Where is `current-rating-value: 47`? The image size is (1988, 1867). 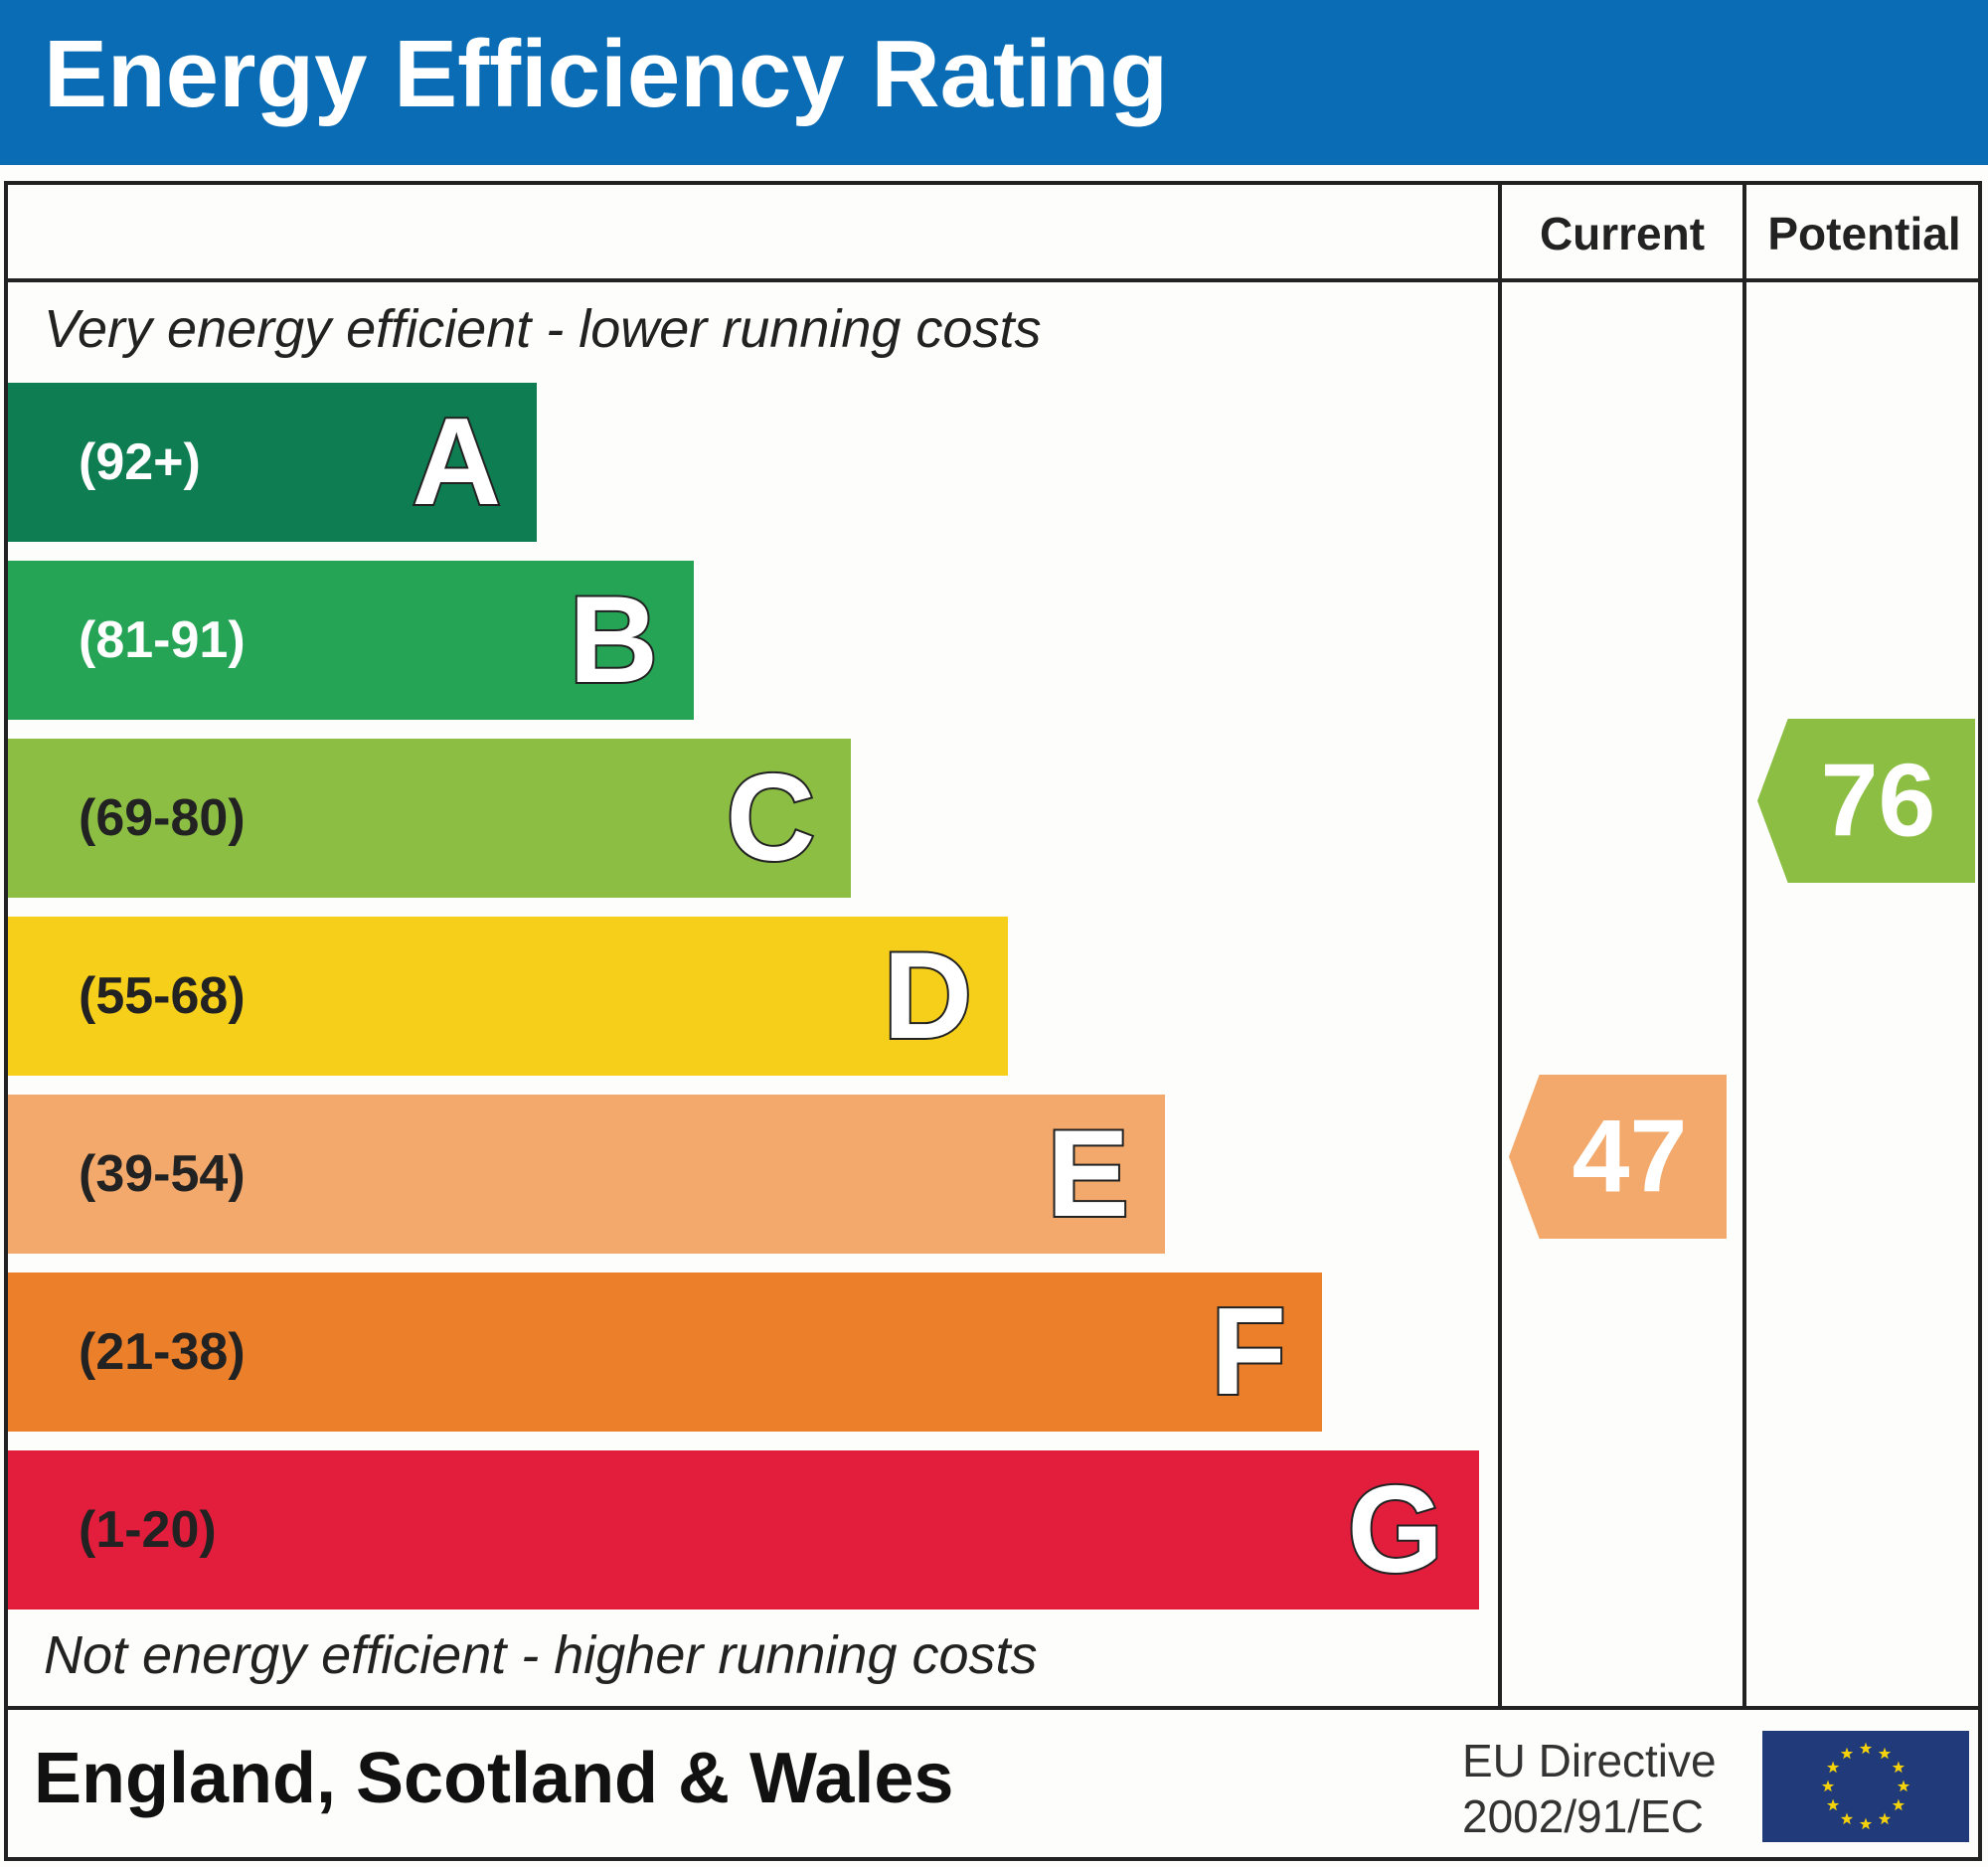 current-rating-value: 47 is located at coordinates (1630, 1156).